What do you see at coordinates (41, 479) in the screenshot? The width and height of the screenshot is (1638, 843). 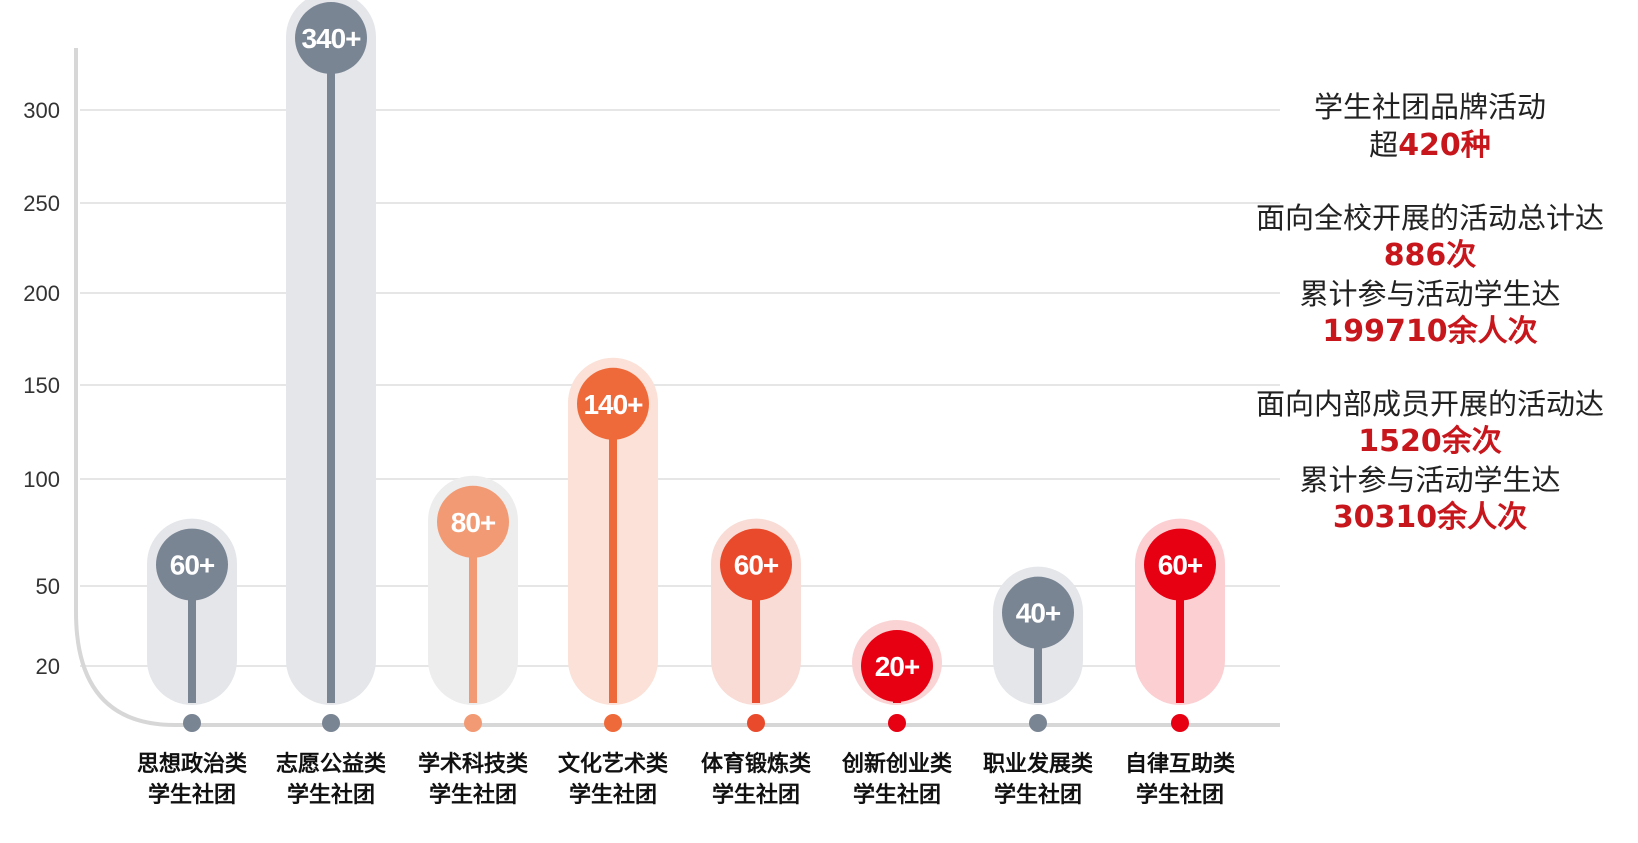 I see `y-tick-label: 100` at bounding box center [41, 479].